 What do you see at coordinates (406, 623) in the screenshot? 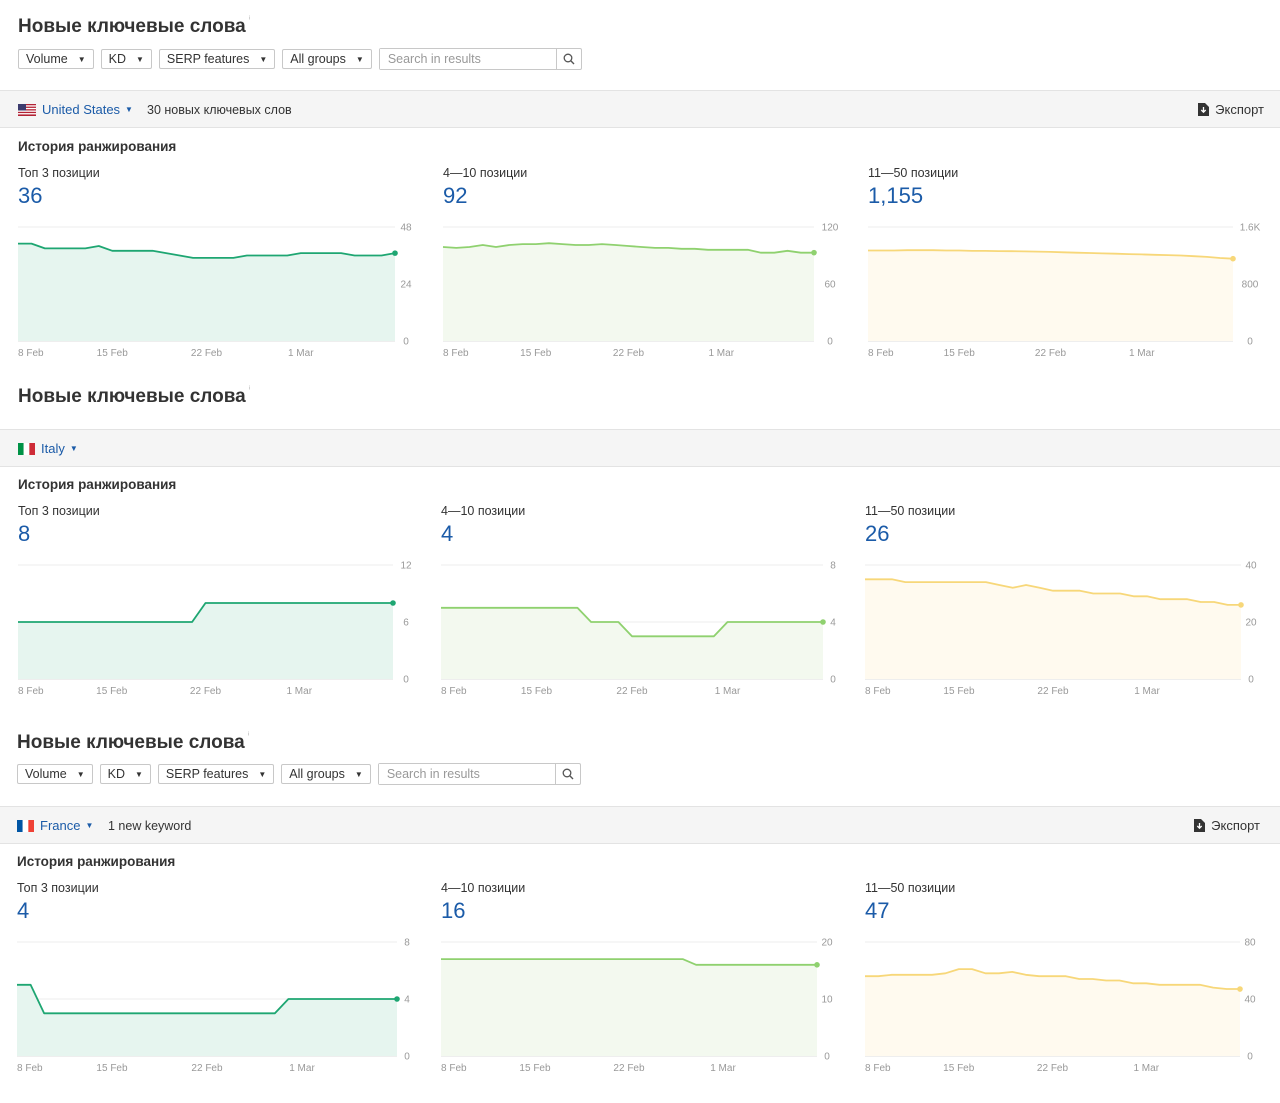
I see `y-tick-label: 6` at bounding box center [406, 623].